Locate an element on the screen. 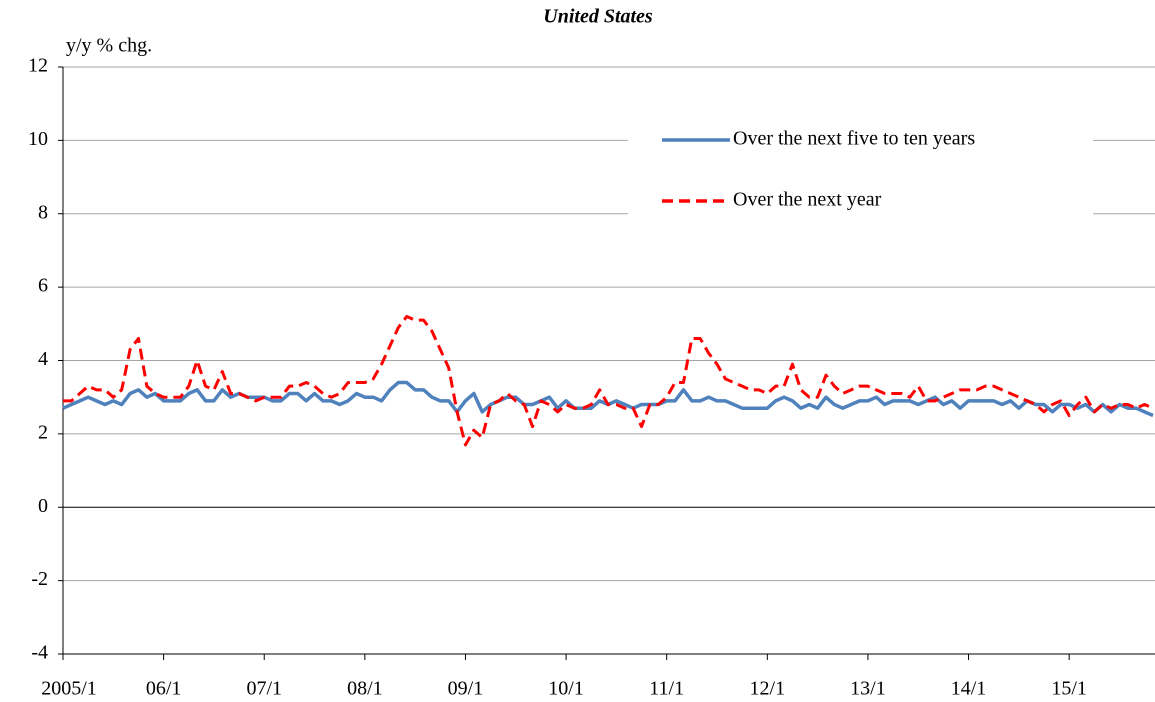 The width and height of the screenshot is (1155, 702). x-tick-label: 14/1 is located at coordinates (969, 689).